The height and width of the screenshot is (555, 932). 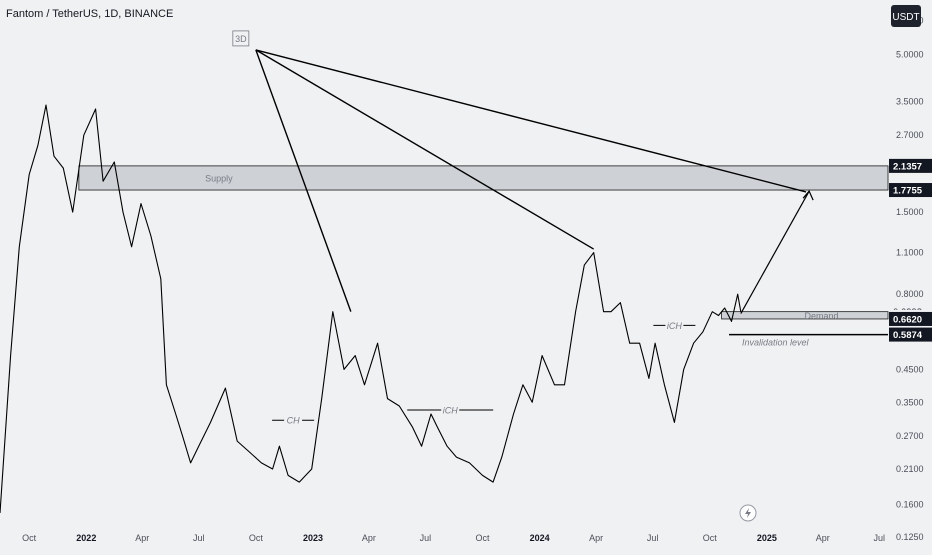 I want to click on price-label: 1.7755, so click(x=908, y=191).